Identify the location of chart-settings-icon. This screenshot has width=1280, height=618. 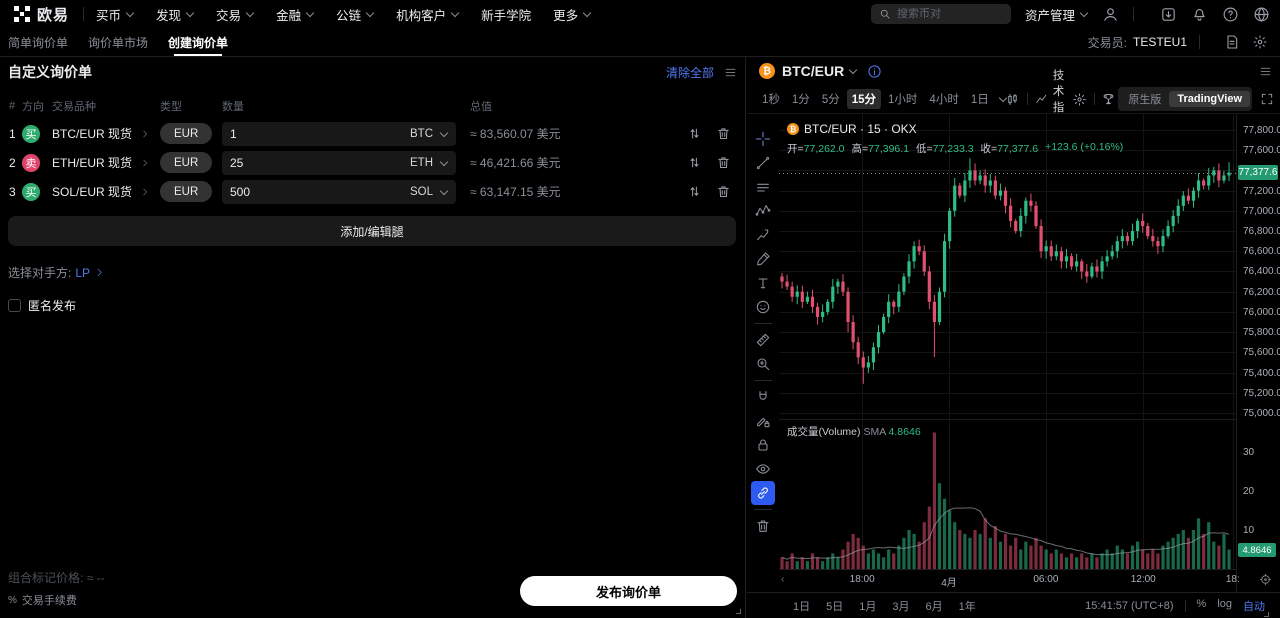
(1079, 99).